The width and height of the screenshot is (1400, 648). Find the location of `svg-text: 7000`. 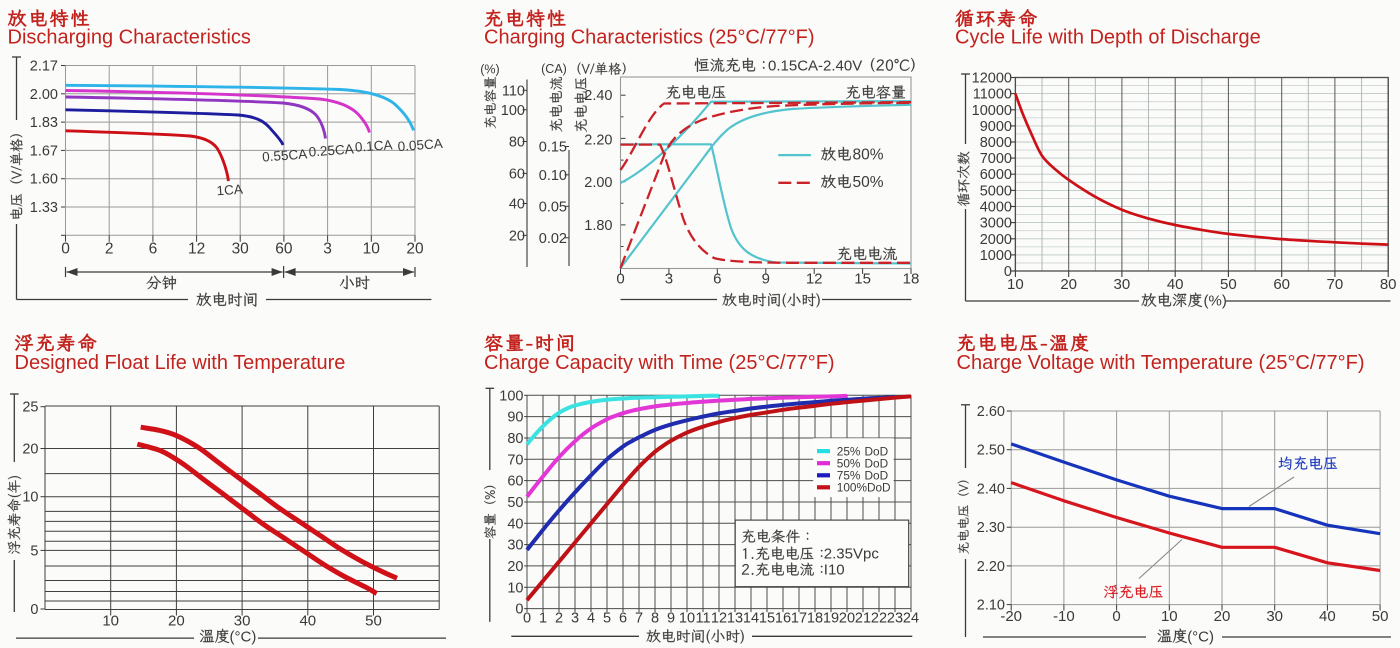

svg-text: 7000 is located at coordinates (996, 159).